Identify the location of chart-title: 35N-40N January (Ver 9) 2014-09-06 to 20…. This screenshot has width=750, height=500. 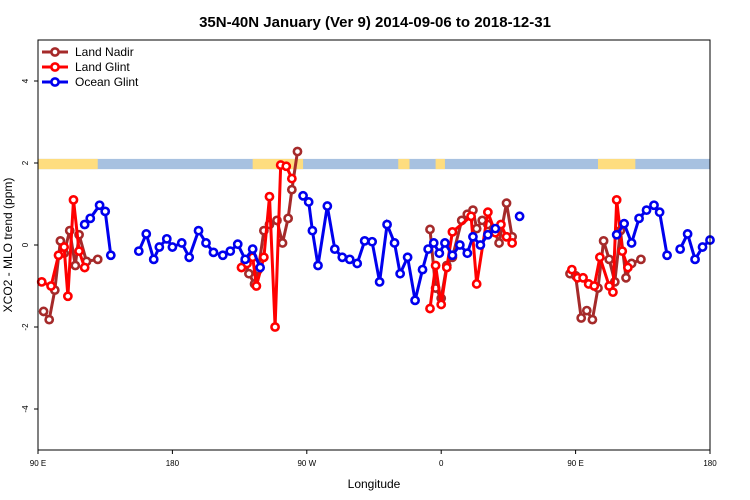
(375, 22).